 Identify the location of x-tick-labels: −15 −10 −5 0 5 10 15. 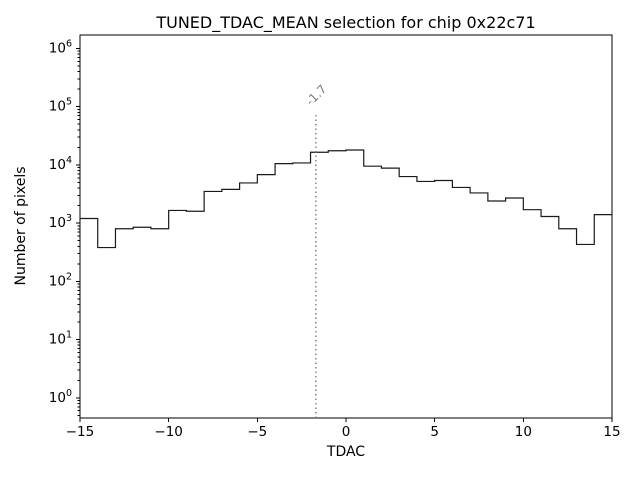
(343, 432).